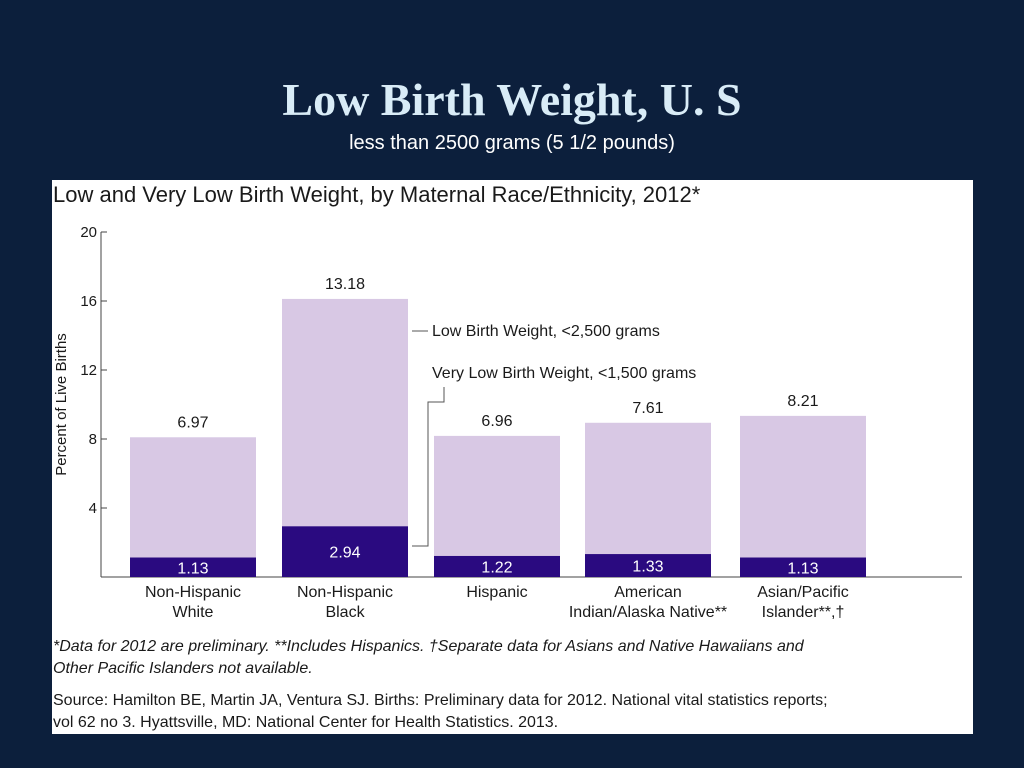 This screenshot has height=768, width=1024. I want to click on x-category-label: Black, so click(345, 612).